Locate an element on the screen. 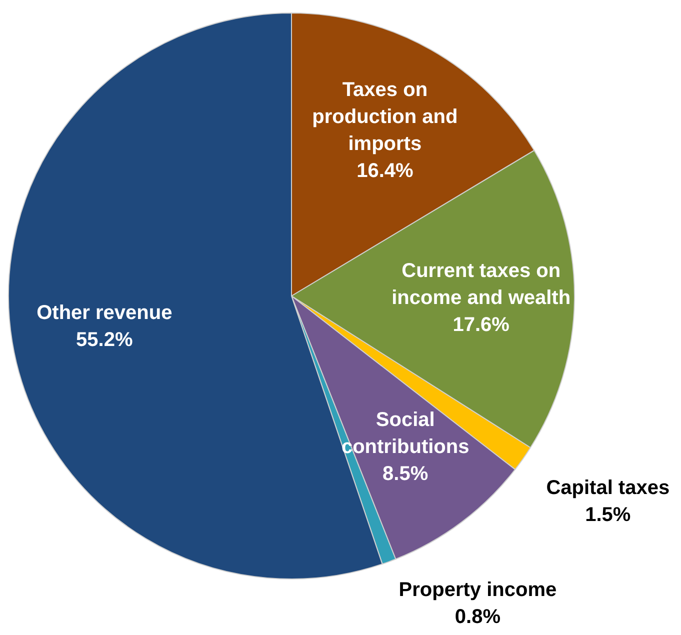 Image resolution: width=681 pixels, height=635 pixels. slice-label: Current taxes on income and wealth is located at coordinates (481, 284).